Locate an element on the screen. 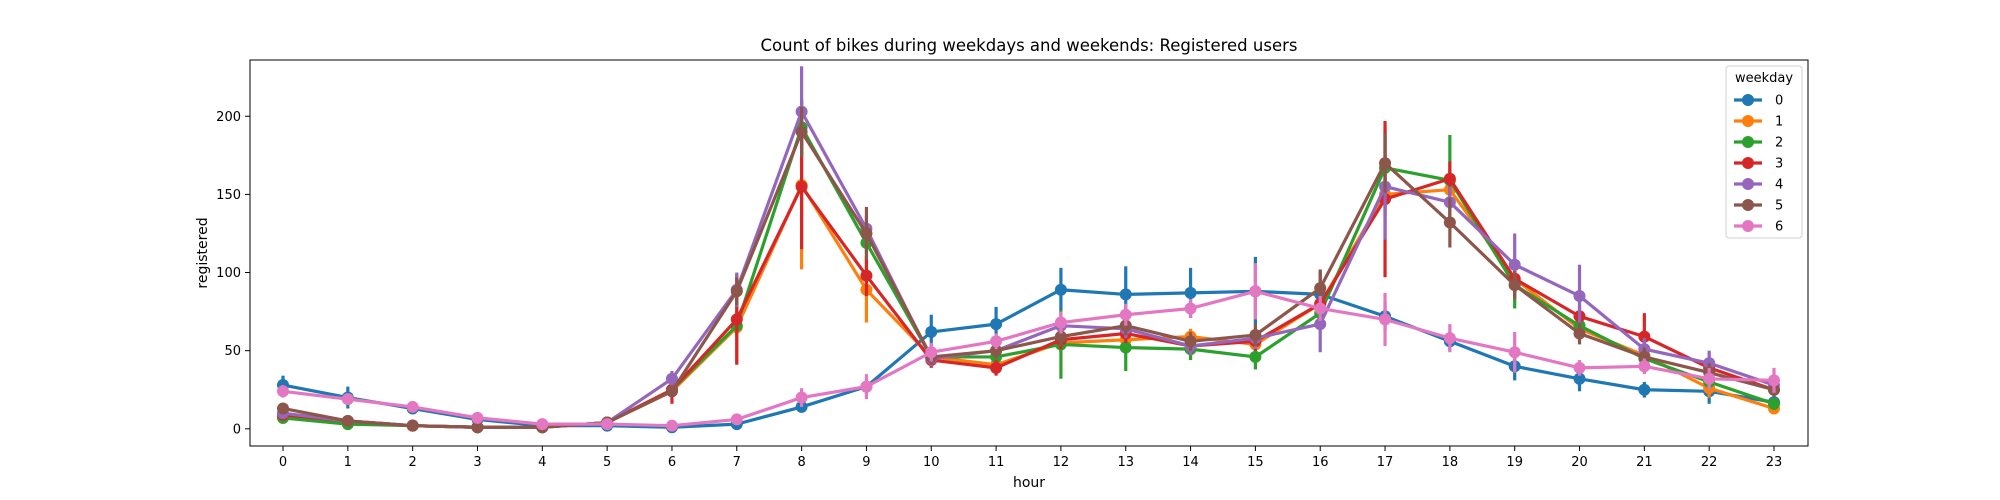  legend-label: 4 is located at coordinates (1779, 185).